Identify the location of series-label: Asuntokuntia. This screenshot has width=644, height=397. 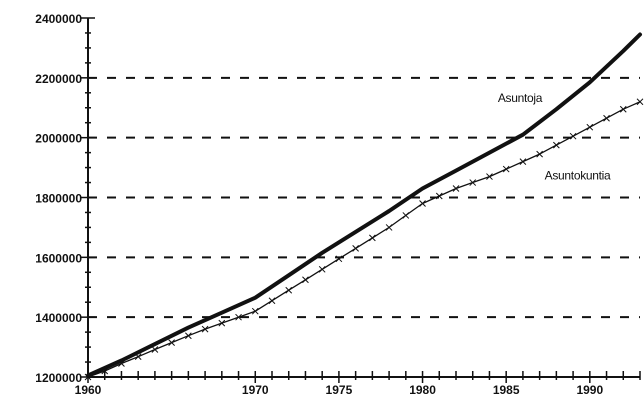
(578, 176).